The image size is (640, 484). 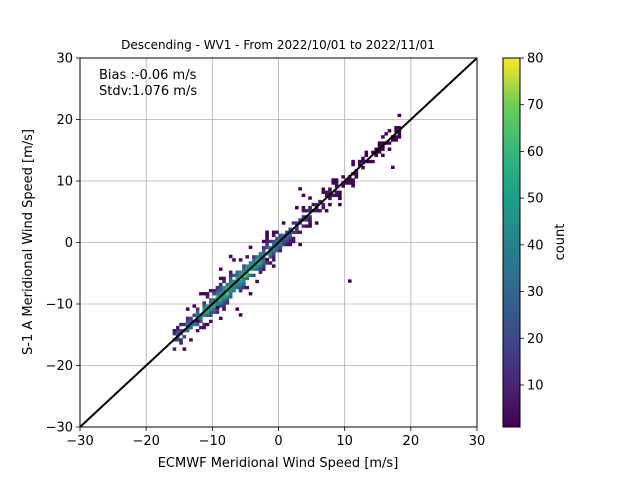 I want to click on colorbar-tick-label: 80, so click(x=535, y=59).